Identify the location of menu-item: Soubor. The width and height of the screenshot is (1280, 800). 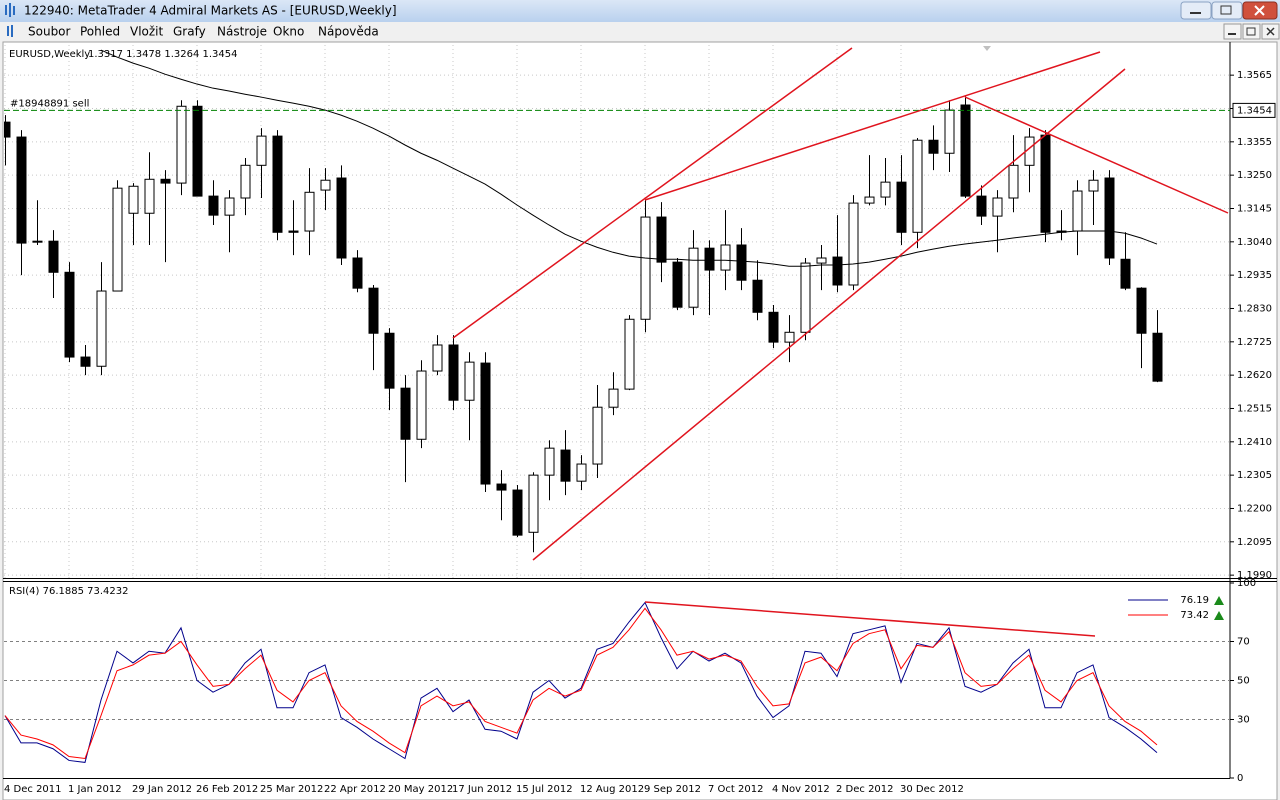
(49, 32).